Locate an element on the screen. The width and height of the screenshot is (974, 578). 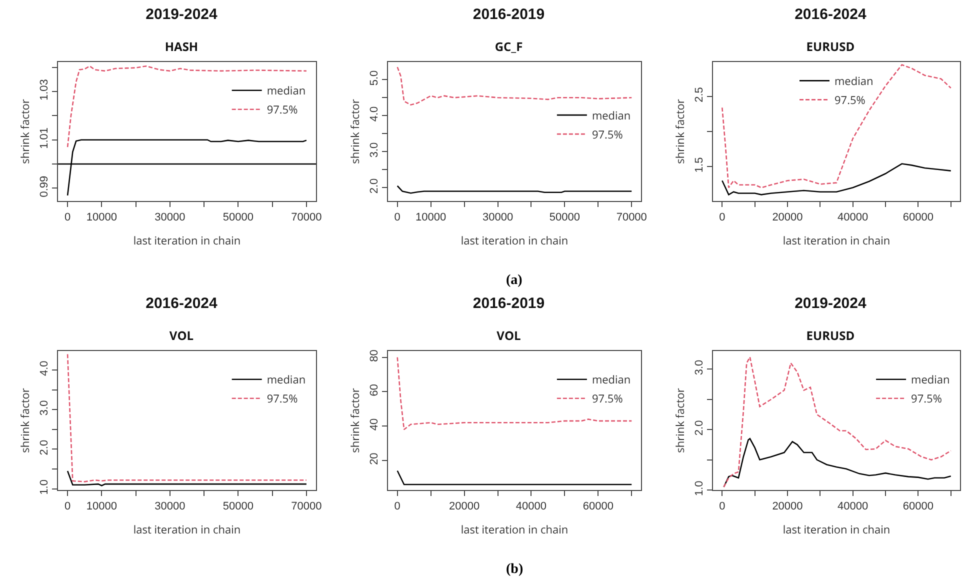
y-tick-label: 60 is located at coordinates (374, 390).